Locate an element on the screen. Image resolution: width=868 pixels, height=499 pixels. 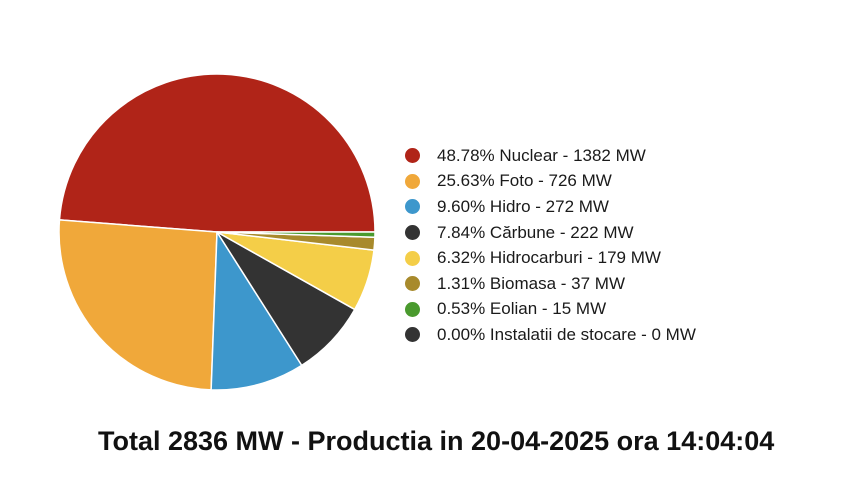
pie-slice-hidro is located at coordinates (256, 311).